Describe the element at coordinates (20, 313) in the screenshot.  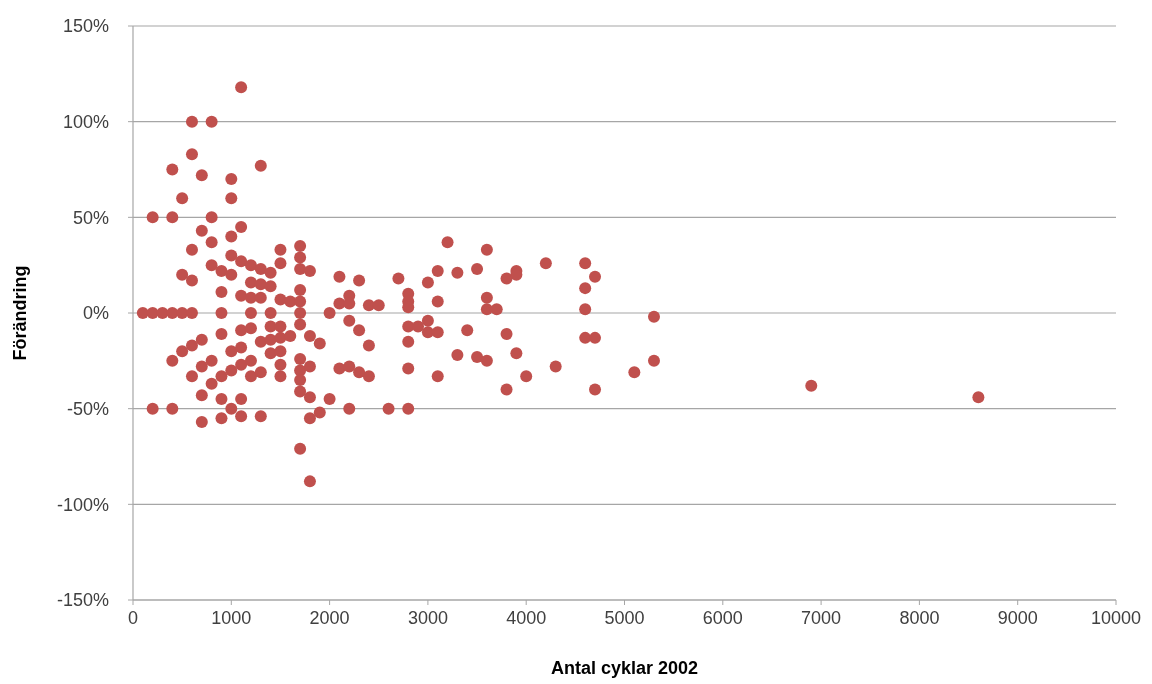
I see `y-axis-title: Förändring` at that location.